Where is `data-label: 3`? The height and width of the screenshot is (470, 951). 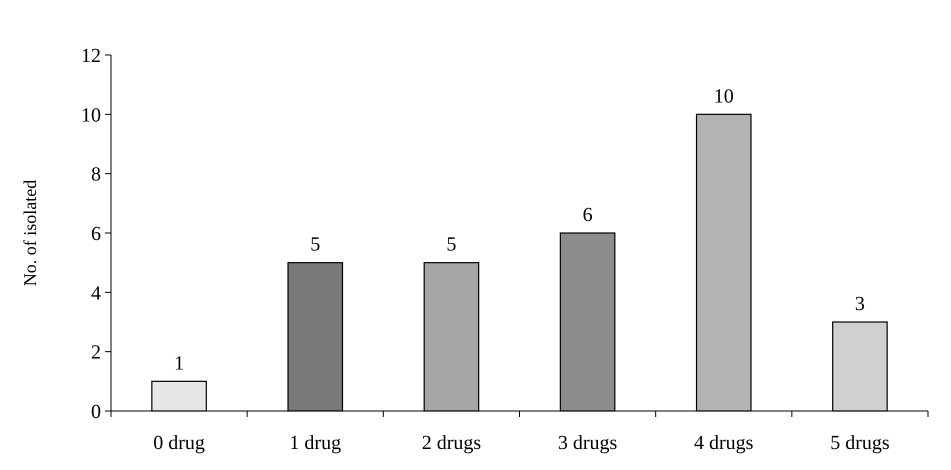 data-label: 3 is located at coordinates (859, 304).